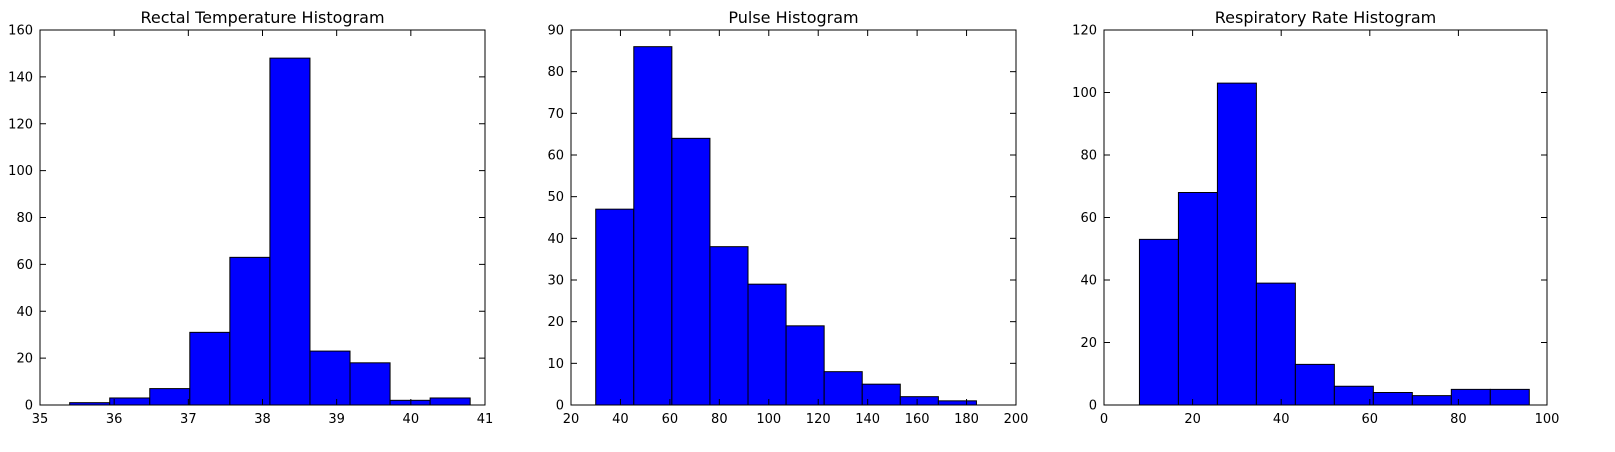  Describe the element at coordinates (262, 17) in the screenshot. I see `chart-title: Rectal Temperature Histogram` at that location.